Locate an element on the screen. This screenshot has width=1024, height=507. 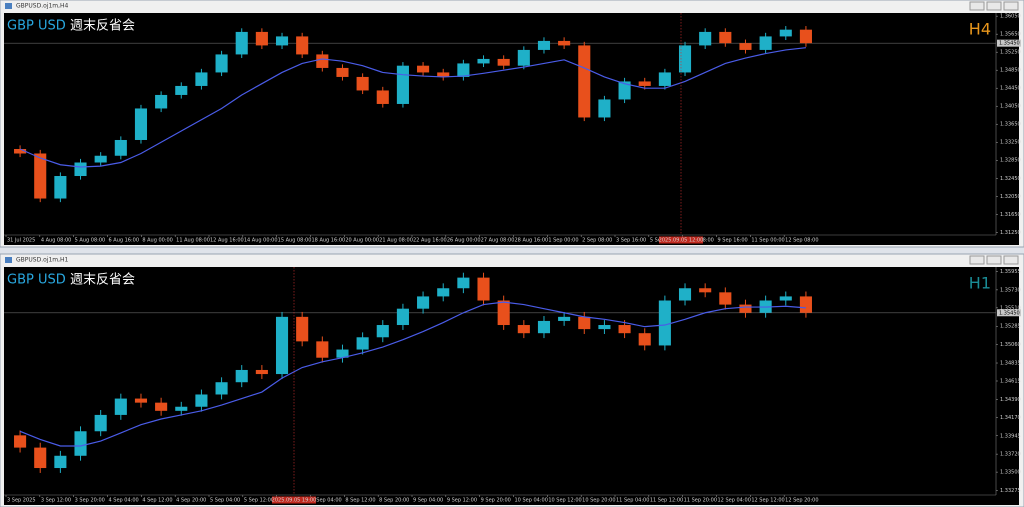
x-tick-label: 12 Sep 08:00 is located at coordinates (801, 241).